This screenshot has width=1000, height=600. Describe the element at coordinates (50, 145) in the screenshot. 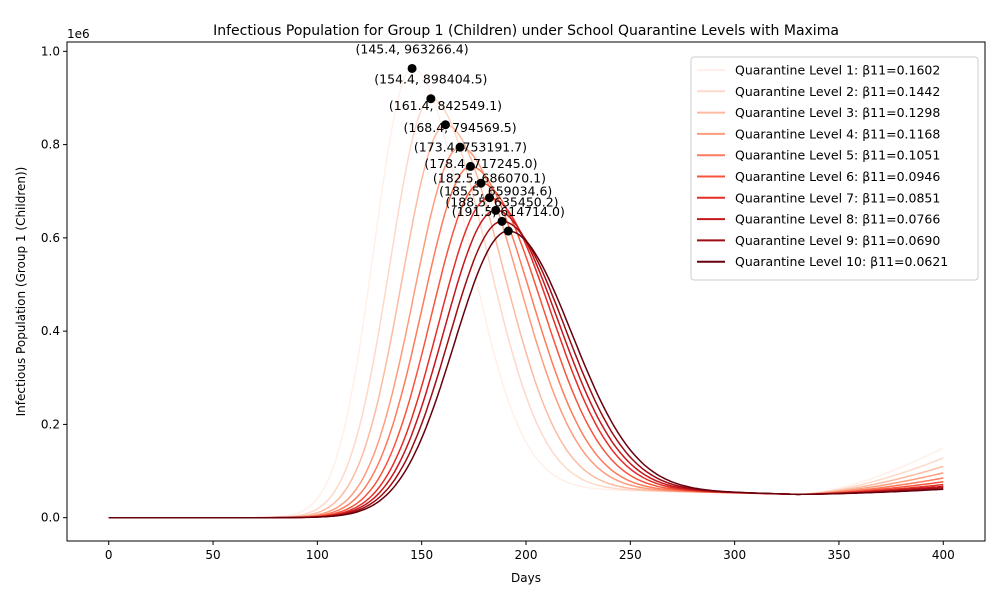

I see `y-tick-label: 0.8` at that location.